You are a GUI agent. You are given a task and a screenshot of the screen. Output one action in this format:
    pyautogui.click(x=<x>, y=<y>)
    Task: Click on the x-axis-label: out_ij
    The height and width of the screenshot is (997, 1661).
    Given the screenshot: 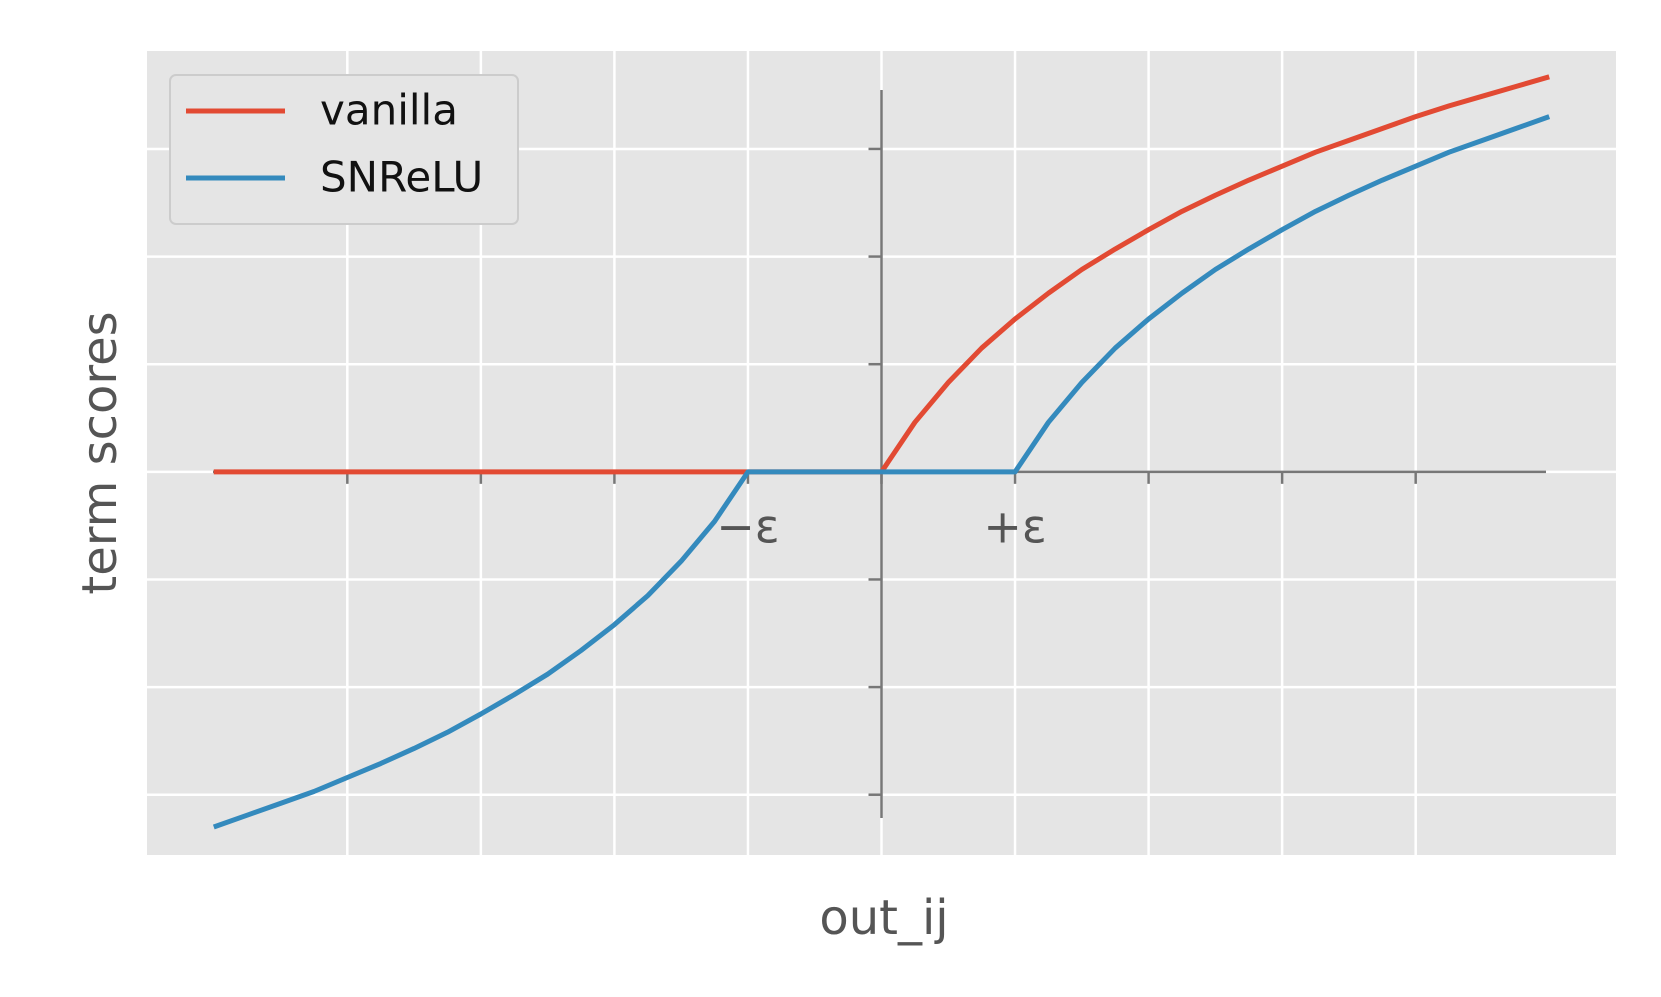 What is the action you would take?
    pyautogui.click(x=883, y=918)
    